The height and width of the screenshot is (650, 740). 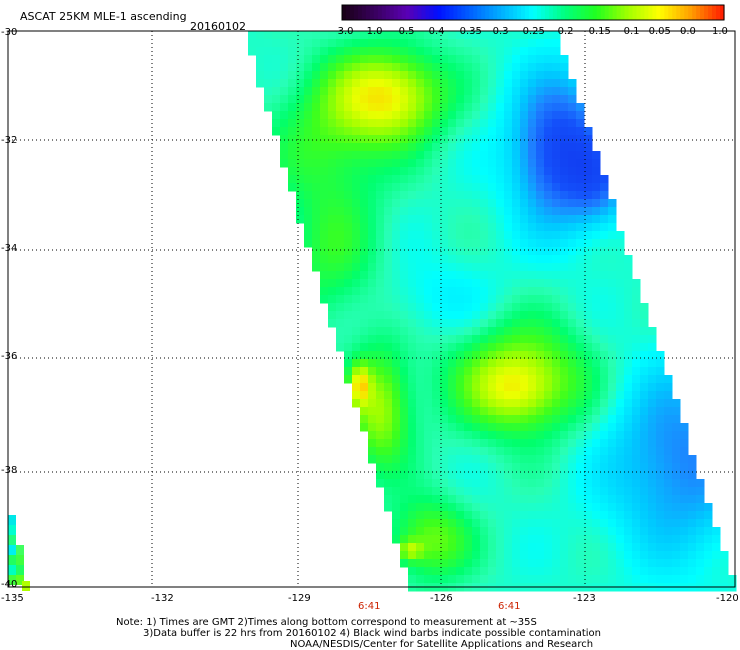 I want to click on map-date: 20160102, so click(x=218, y=26).